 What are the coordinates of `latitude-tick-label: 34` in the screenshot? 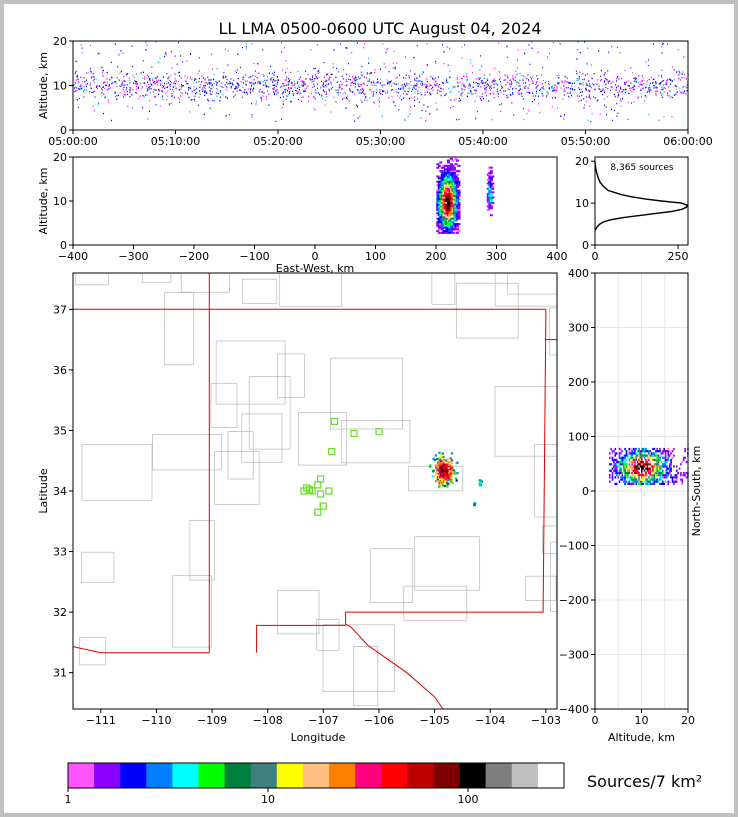 It's located at (60, 491).